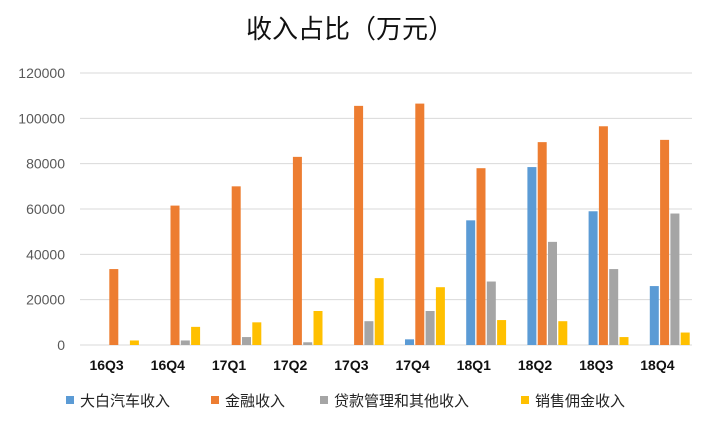 This screenshot has height=422, width=701. Describe the element at coordinates (168, 365) in the screenshot. I see `x-tick-label: 16Q4` at that location.